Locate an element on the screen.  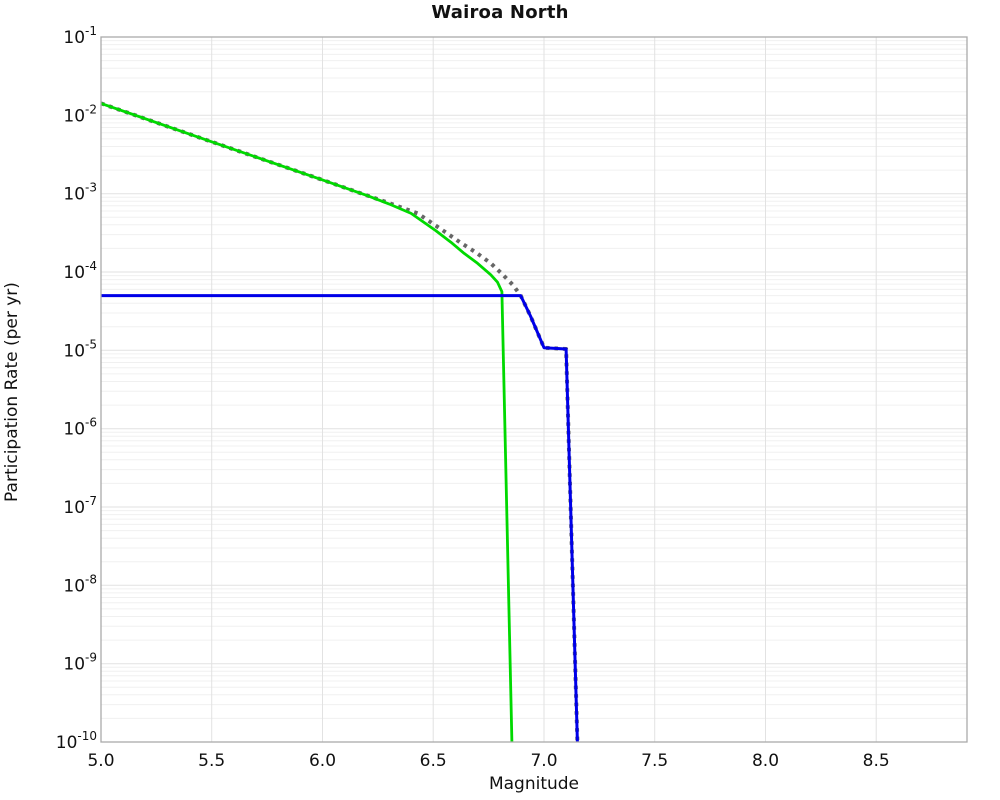
x-axis-label: Magnitude is located at coordinates (534, 784).